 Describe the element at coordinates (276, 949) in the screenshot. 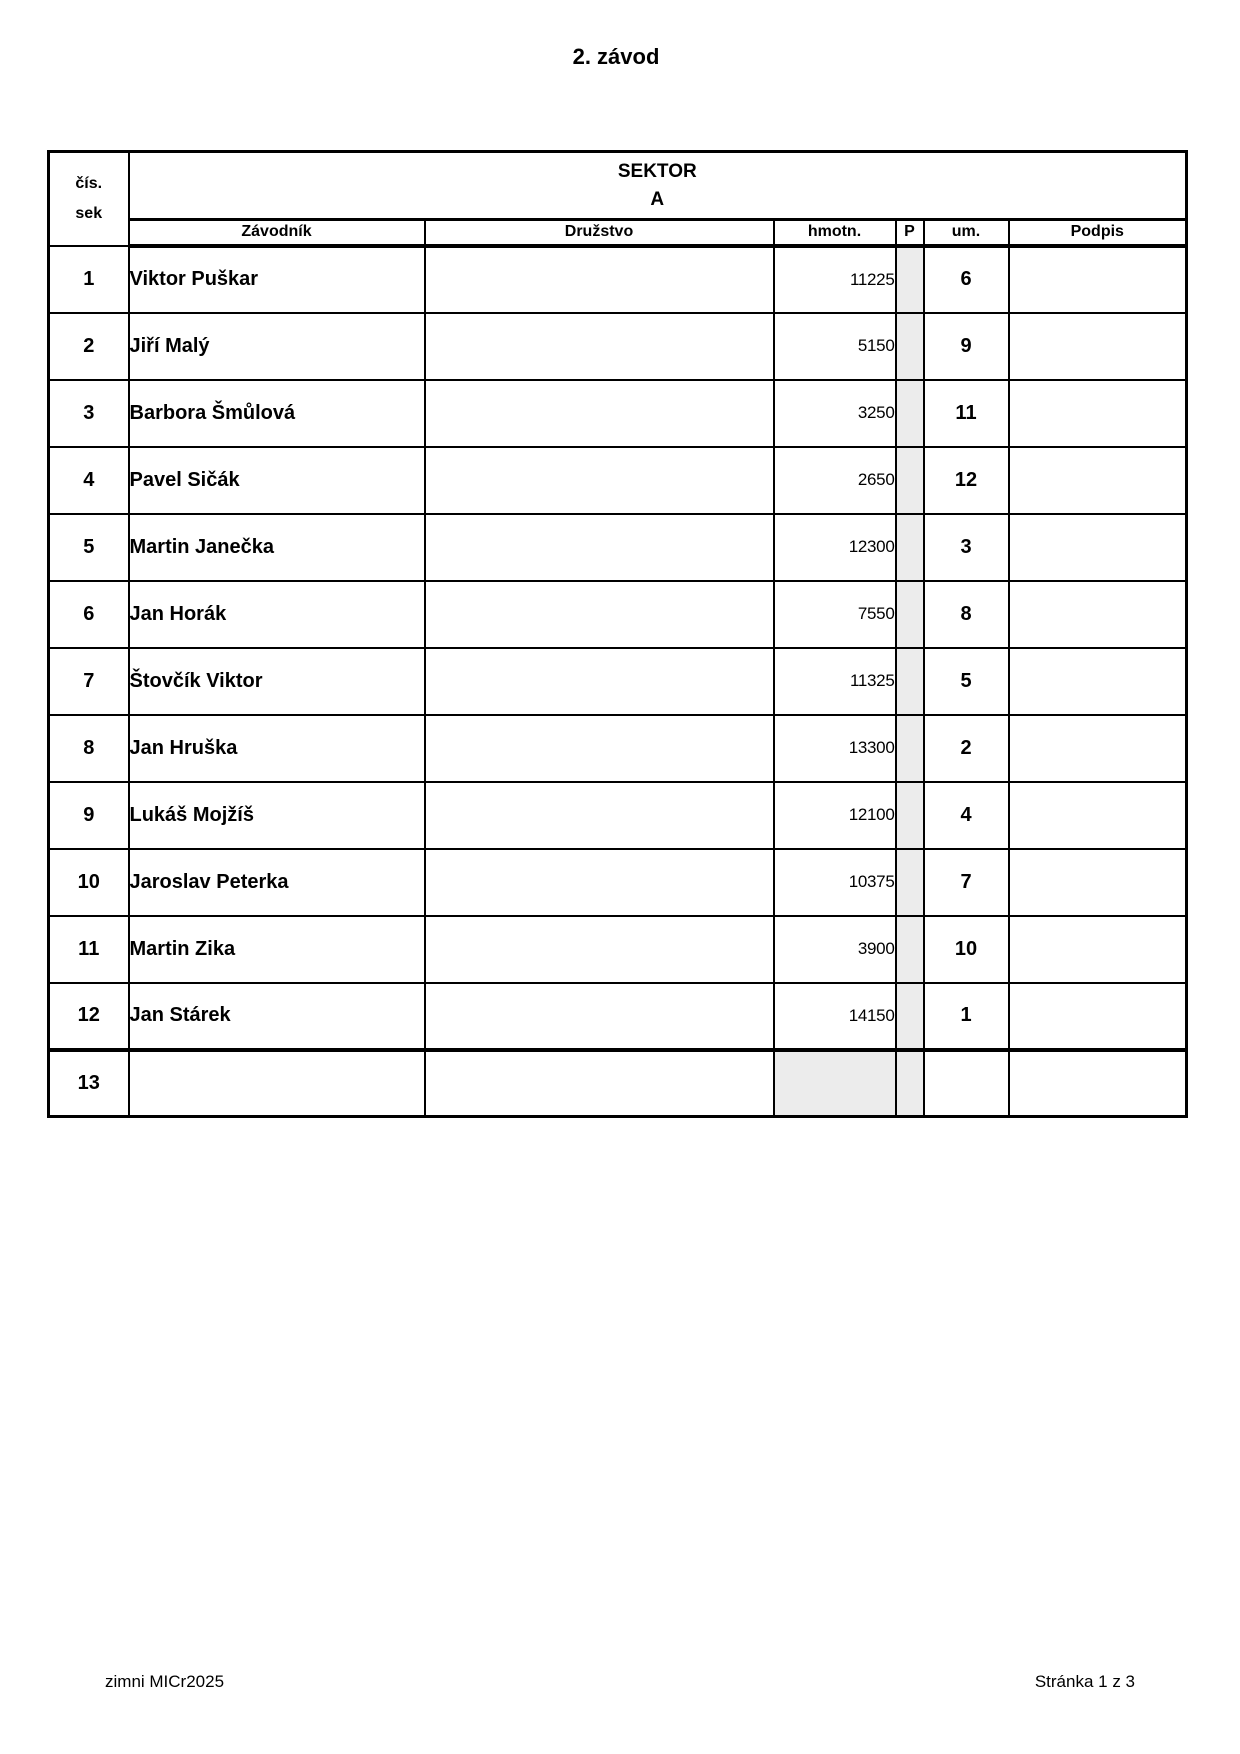

I see `competitor-name: Martin Zika` at that location.